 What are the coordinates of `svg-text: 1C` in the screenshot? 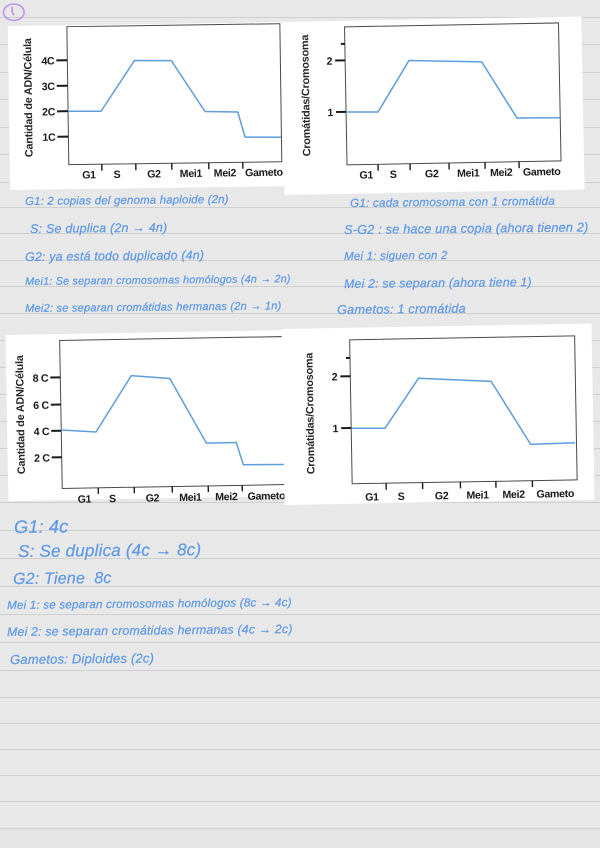 It's located at (49, 138).